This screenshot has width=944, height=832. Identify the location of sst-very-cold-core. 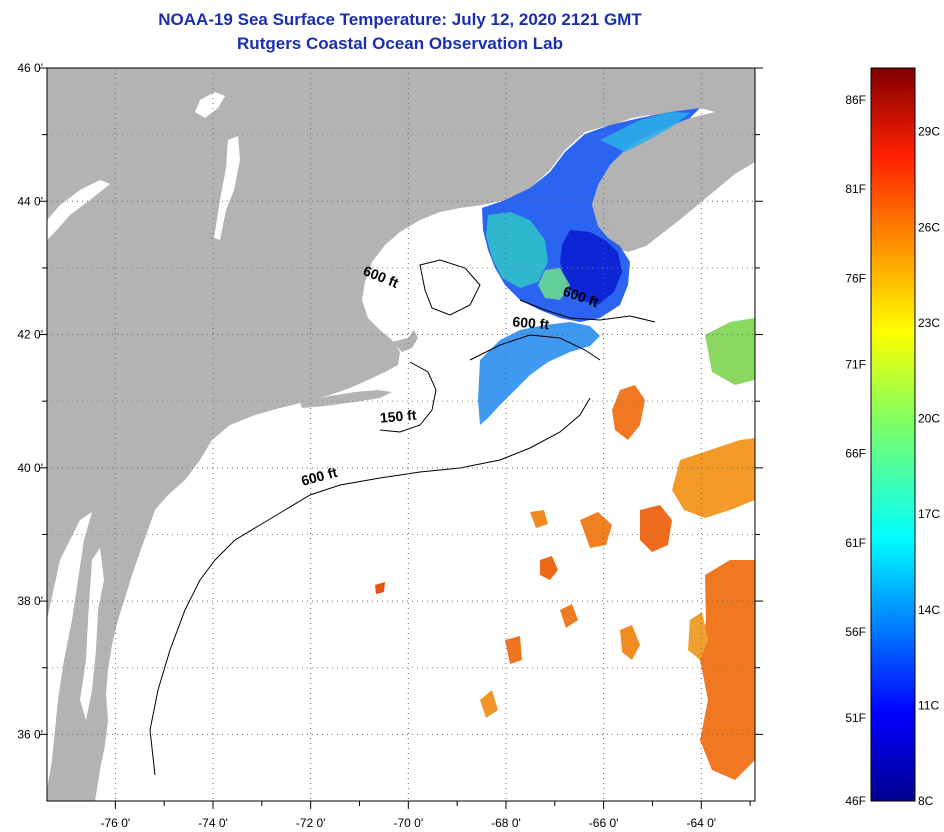
(591, 267).